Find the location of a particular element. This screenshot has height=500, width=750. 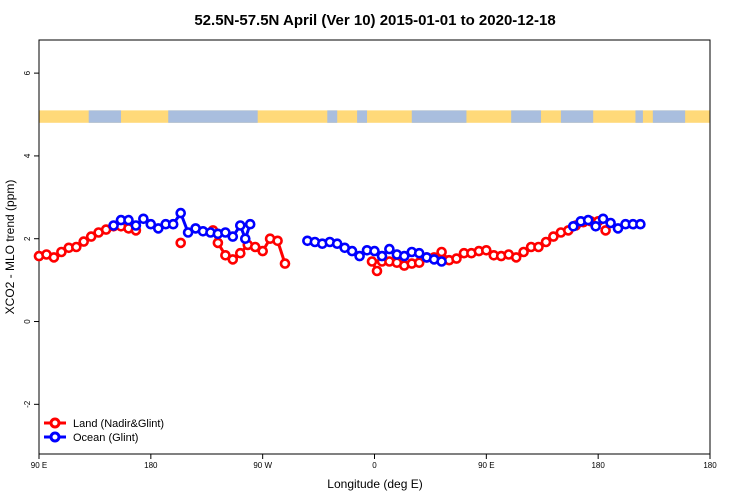

series-group is located at coordinates (339, 242).